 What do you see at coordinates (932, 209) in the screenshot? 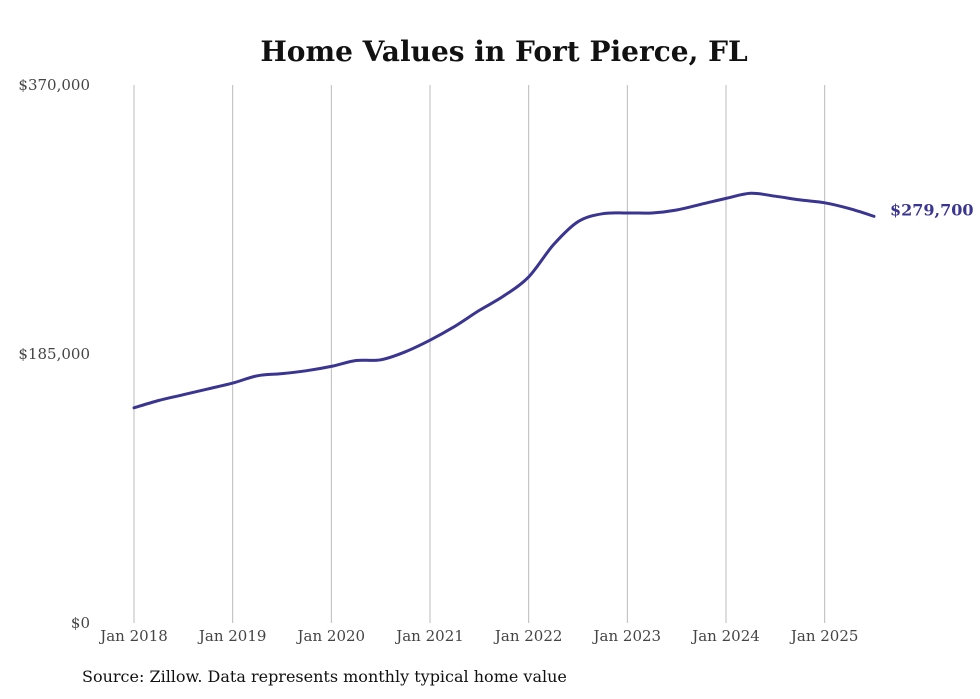
I see `end-value-label: $279,700` at bounding box center [932, 209].